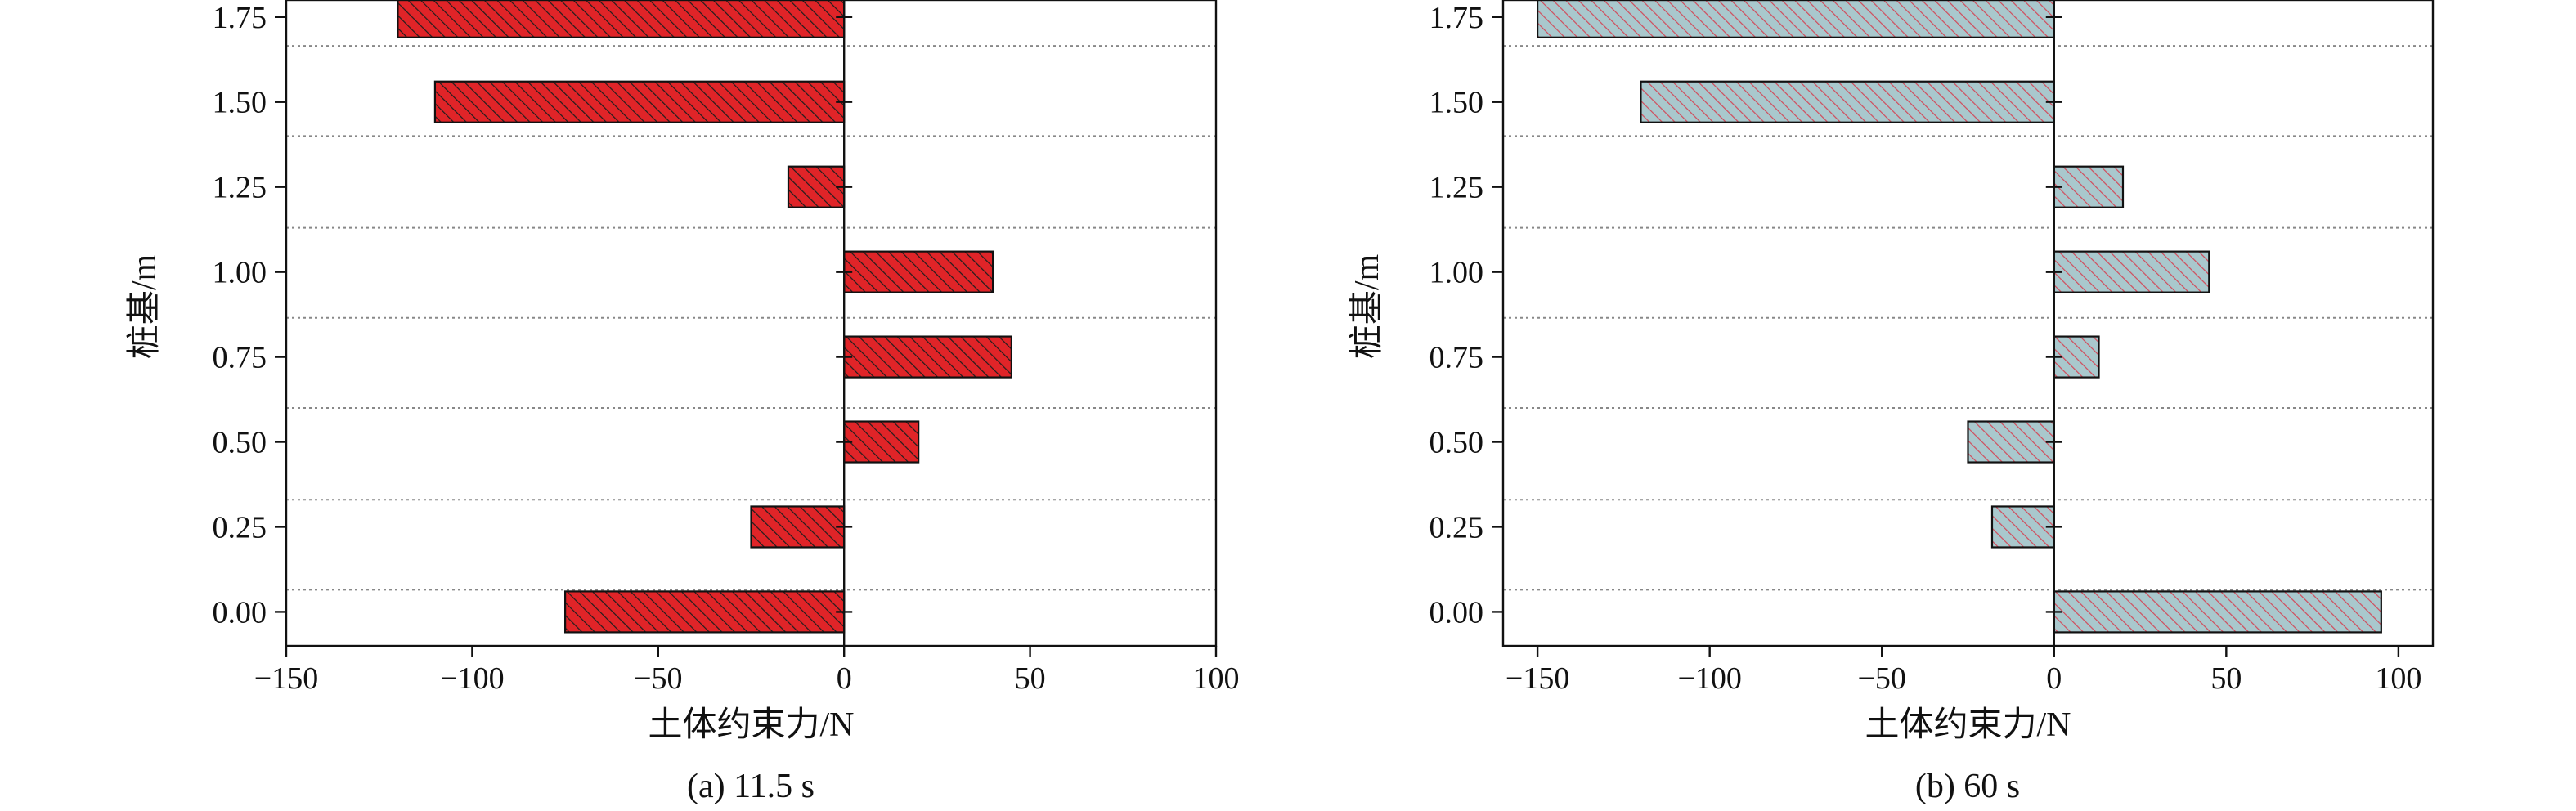 The image size is (2576, 811). What do you see at coordinates (1967, 786) in the screenshot?
I see `panel-caption: (b) 60 s` at bounding box center [1967, 786].